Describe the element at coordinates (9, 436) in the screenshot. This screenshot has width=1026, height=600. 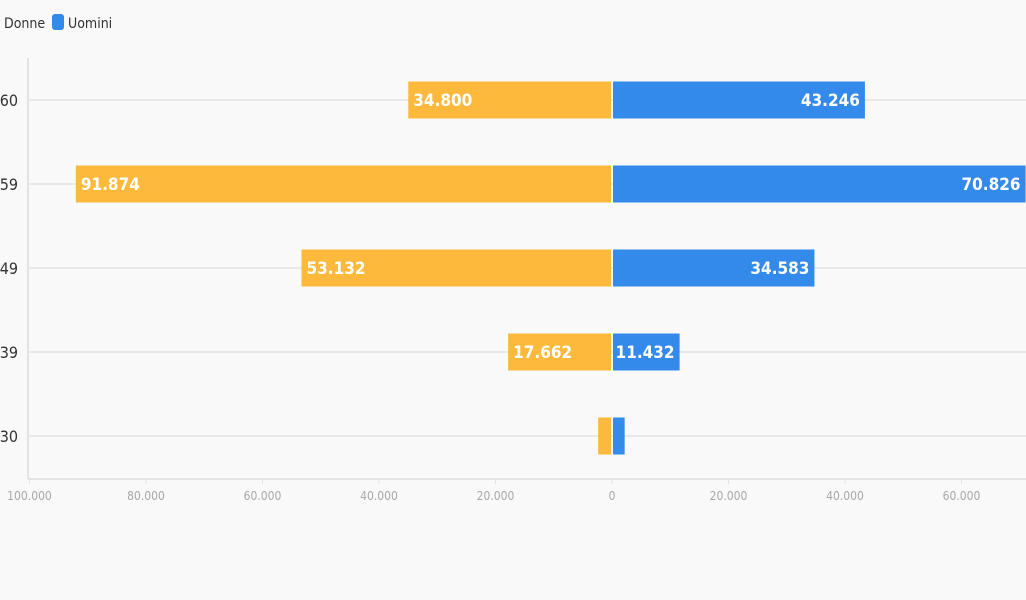
I see `category-label: 30` at that location.